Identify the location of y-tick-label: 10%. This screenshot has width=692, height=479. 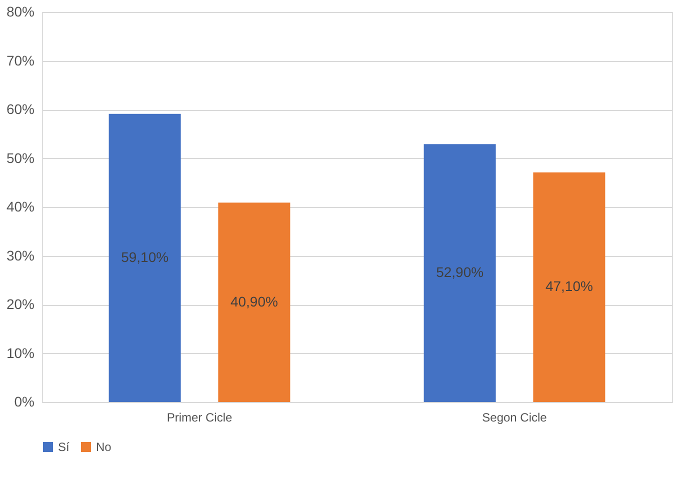
(20, 352).